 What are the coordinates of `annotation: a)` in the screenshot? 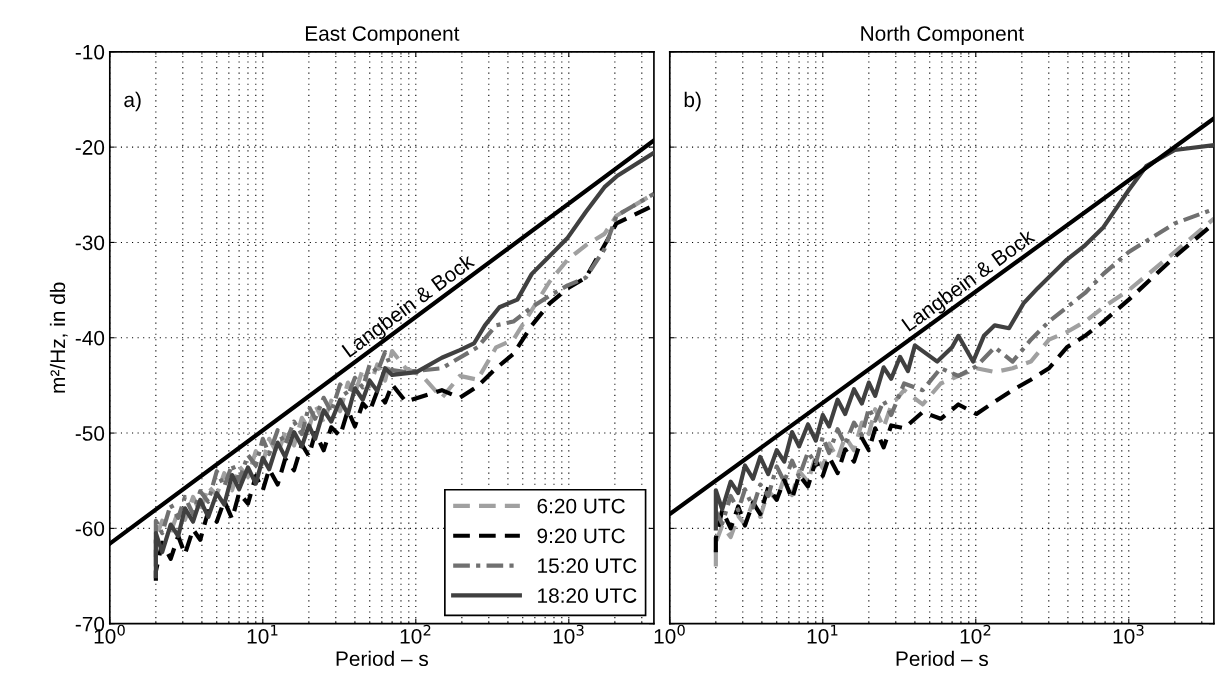 It's located at (132, 101).